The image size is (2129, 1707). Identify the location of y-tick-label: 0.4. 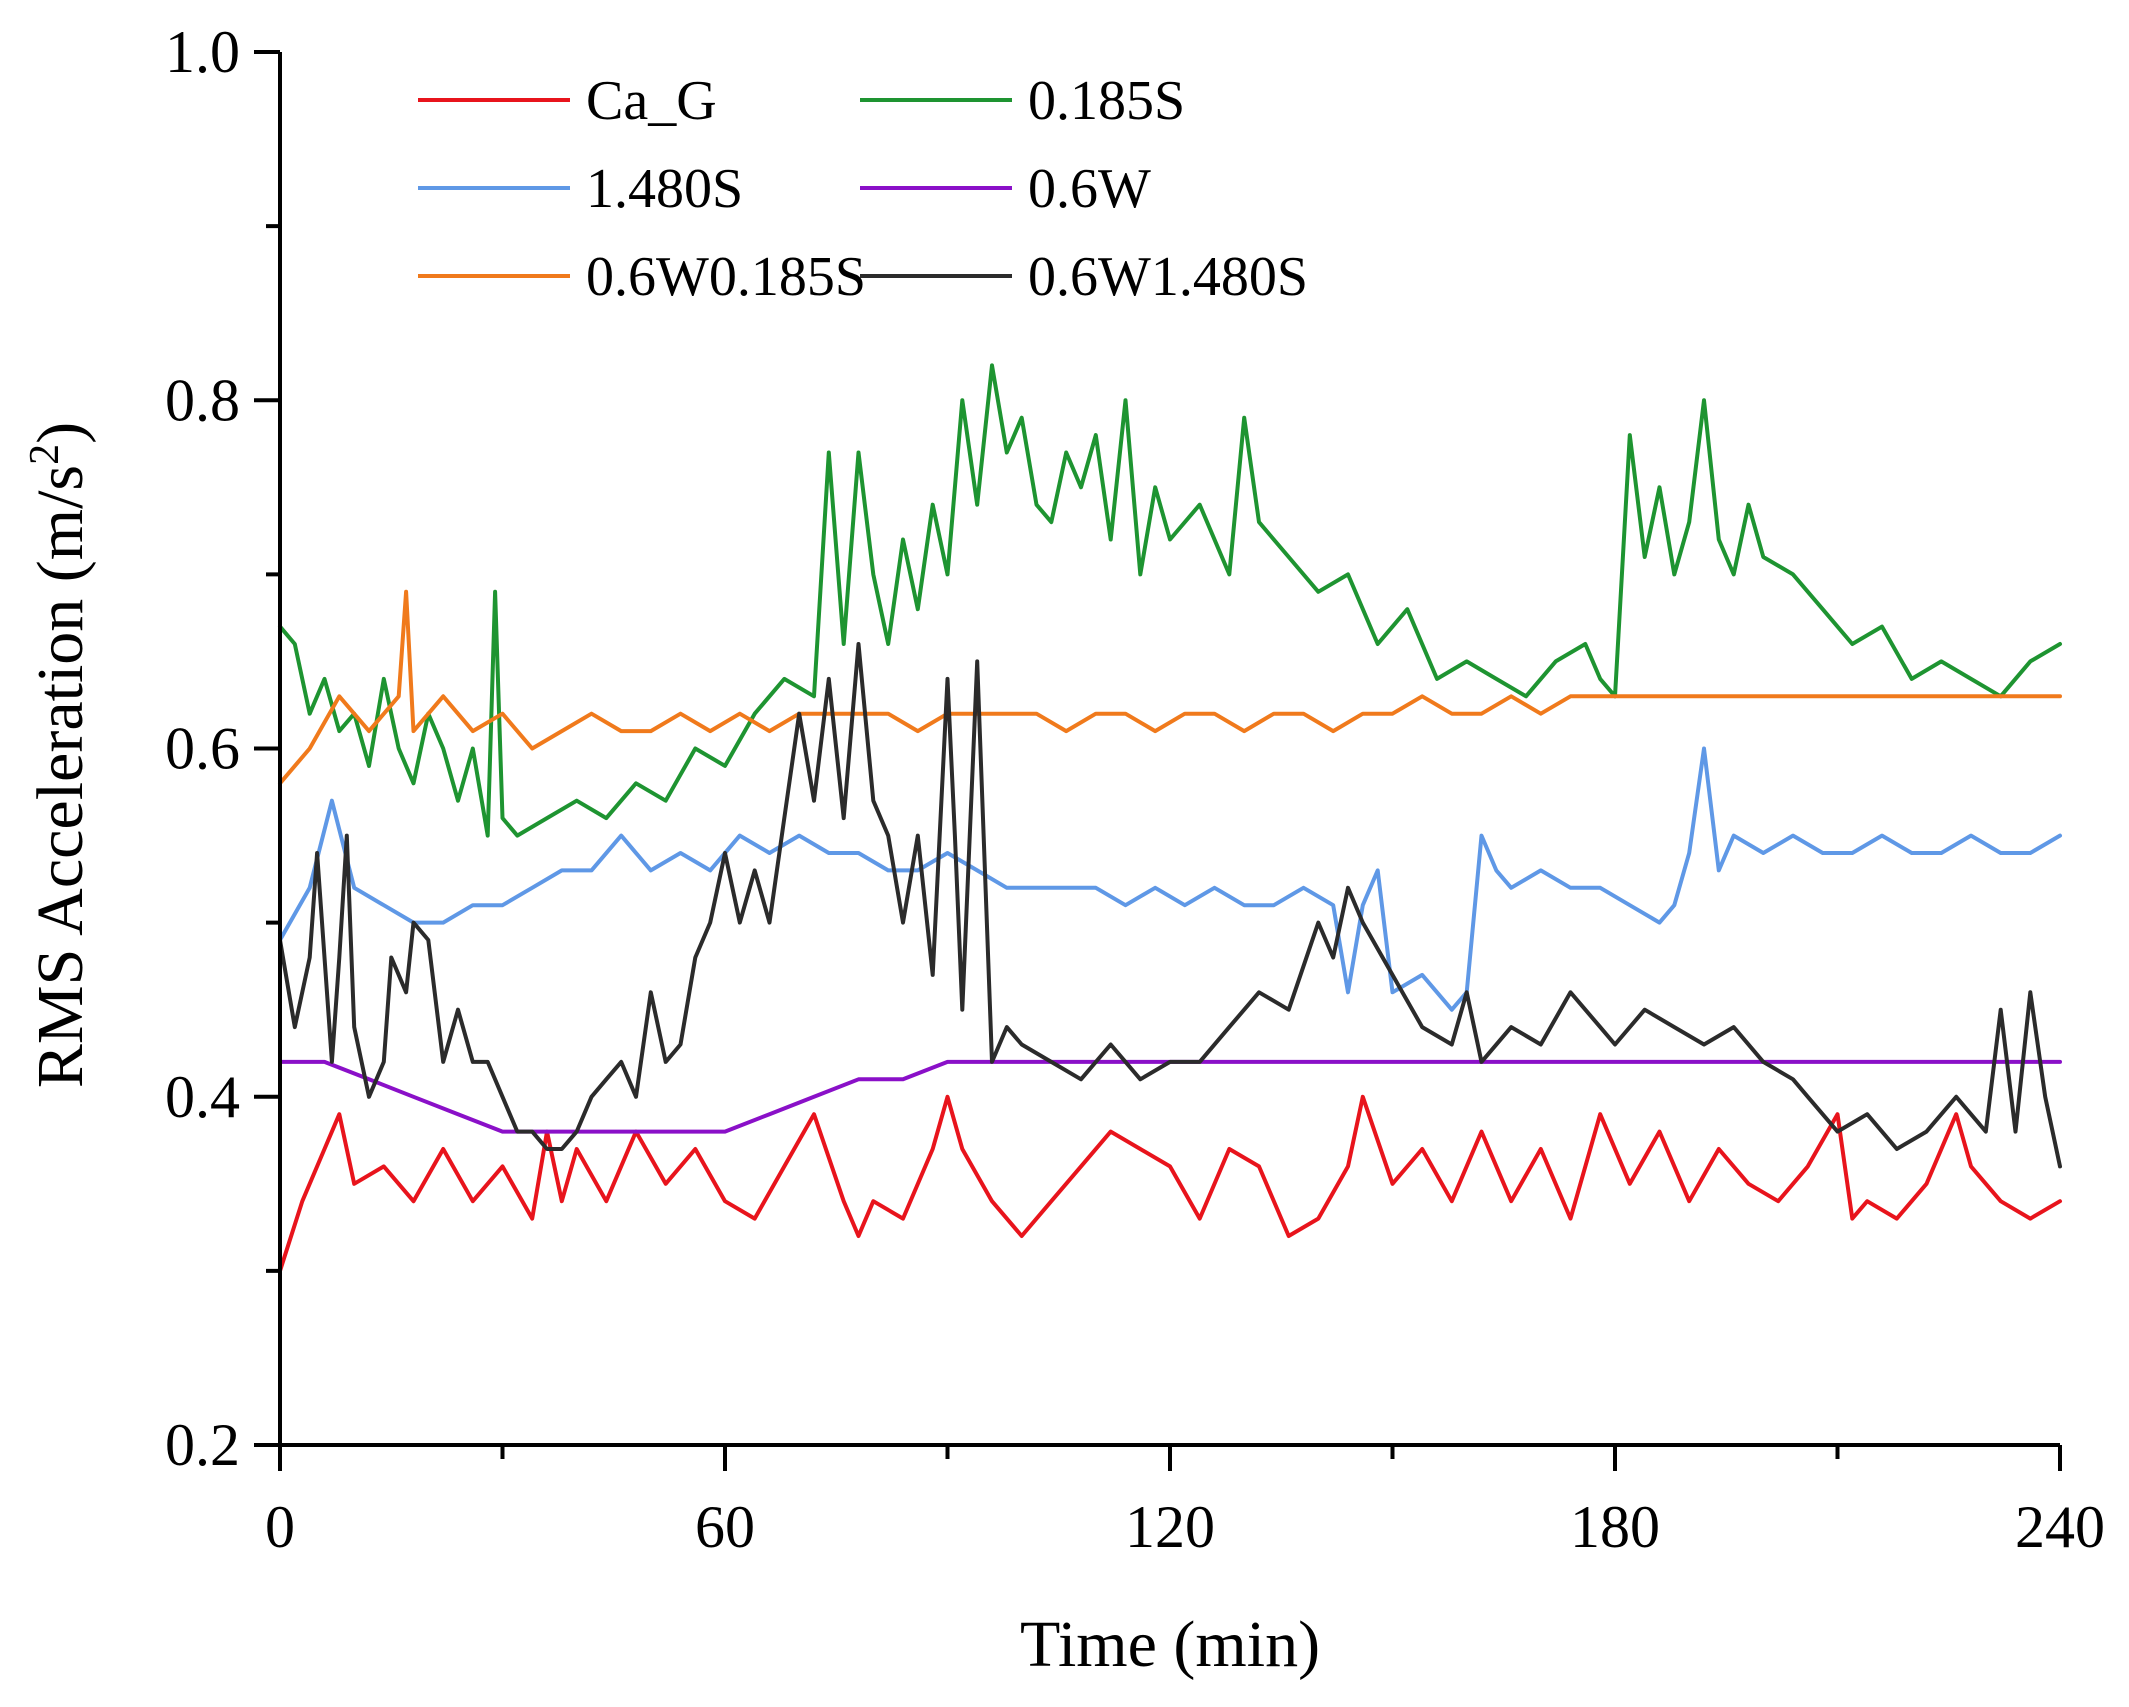
(202, 1097).